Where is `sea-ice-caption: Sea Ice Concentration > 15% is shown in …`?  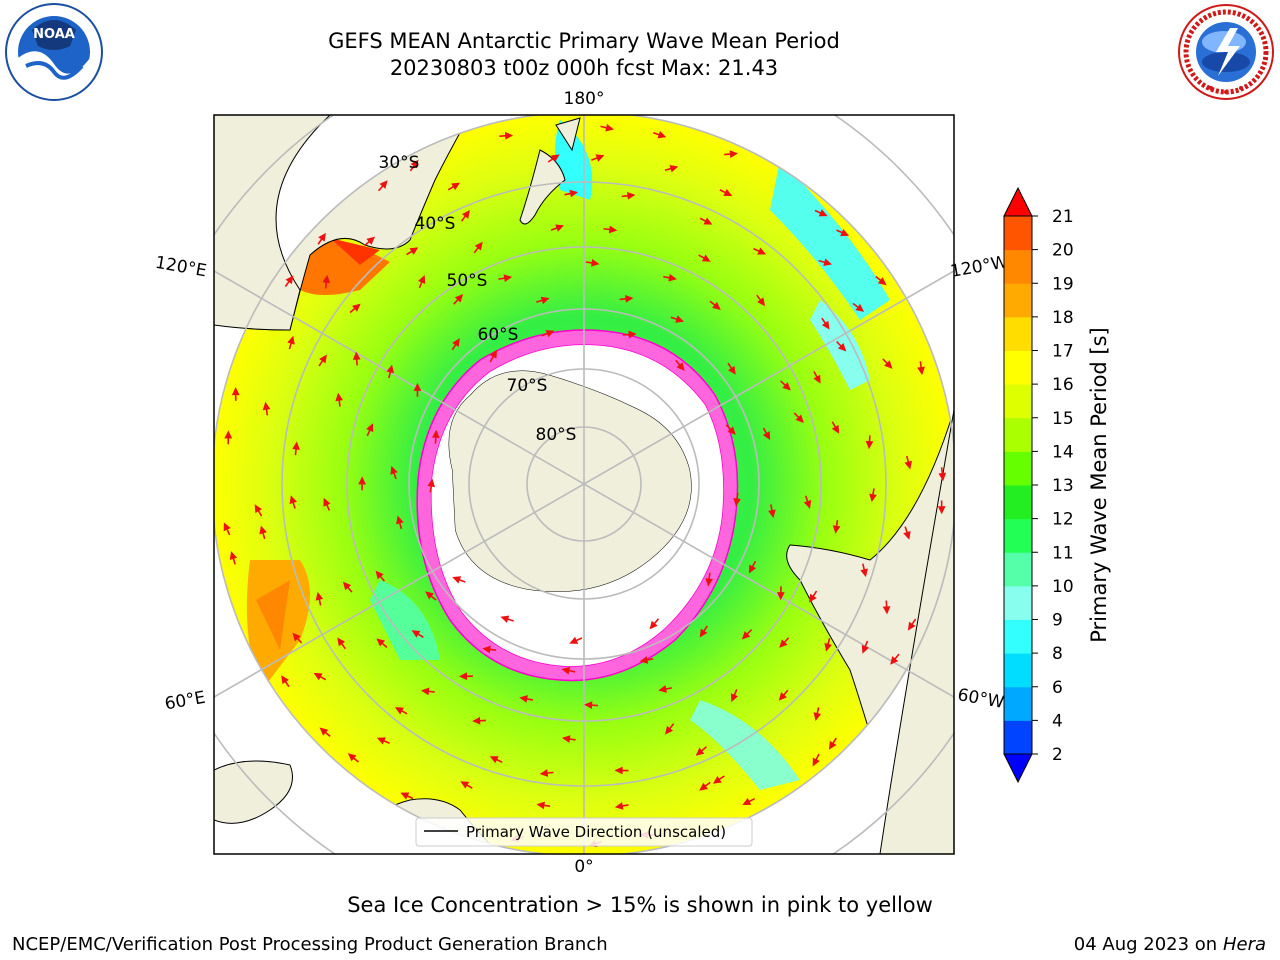
sea-ice-caption: Sea Ice Concentration > 15% is shown in … is located at coordinates (640, 905).